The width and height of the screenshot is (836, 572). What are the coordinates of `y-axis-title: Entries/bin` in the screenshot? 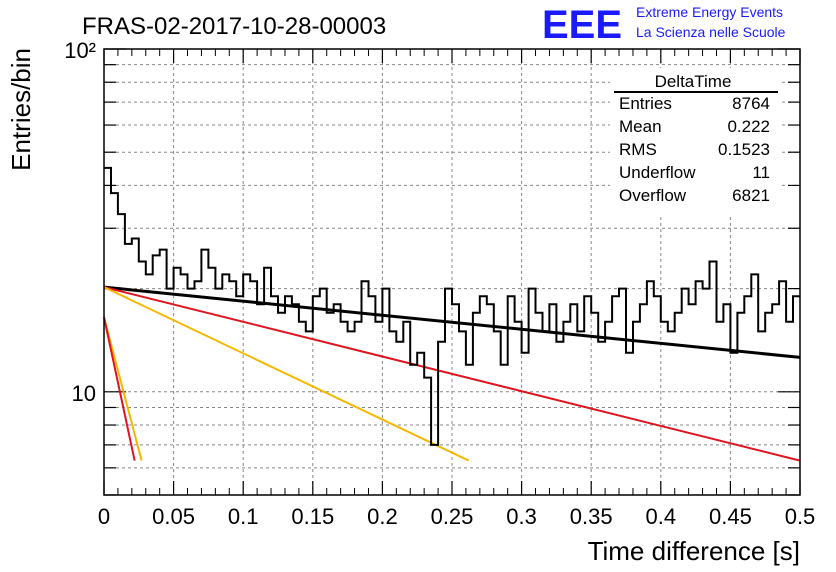 It's located at (21, 109).